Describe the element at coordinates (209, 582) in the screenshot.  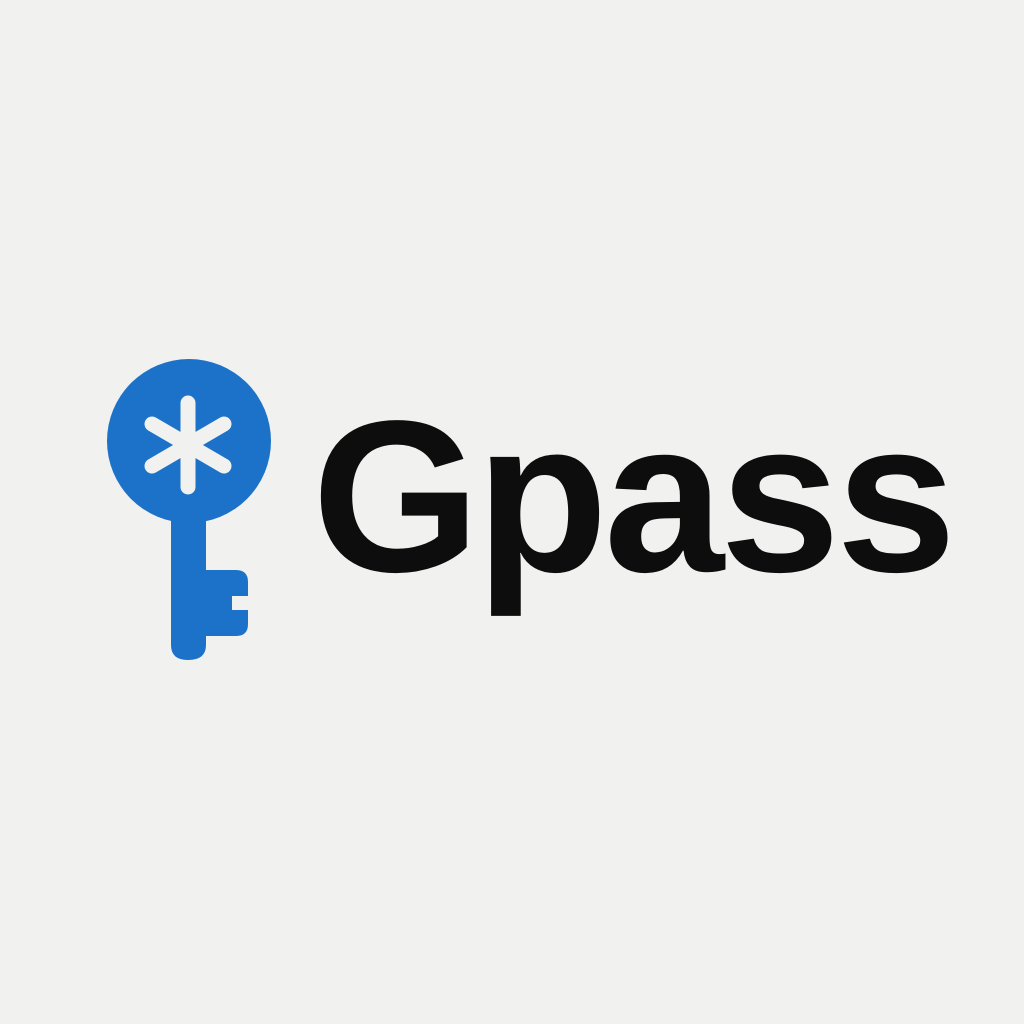
I see `key-shaft` at that location.